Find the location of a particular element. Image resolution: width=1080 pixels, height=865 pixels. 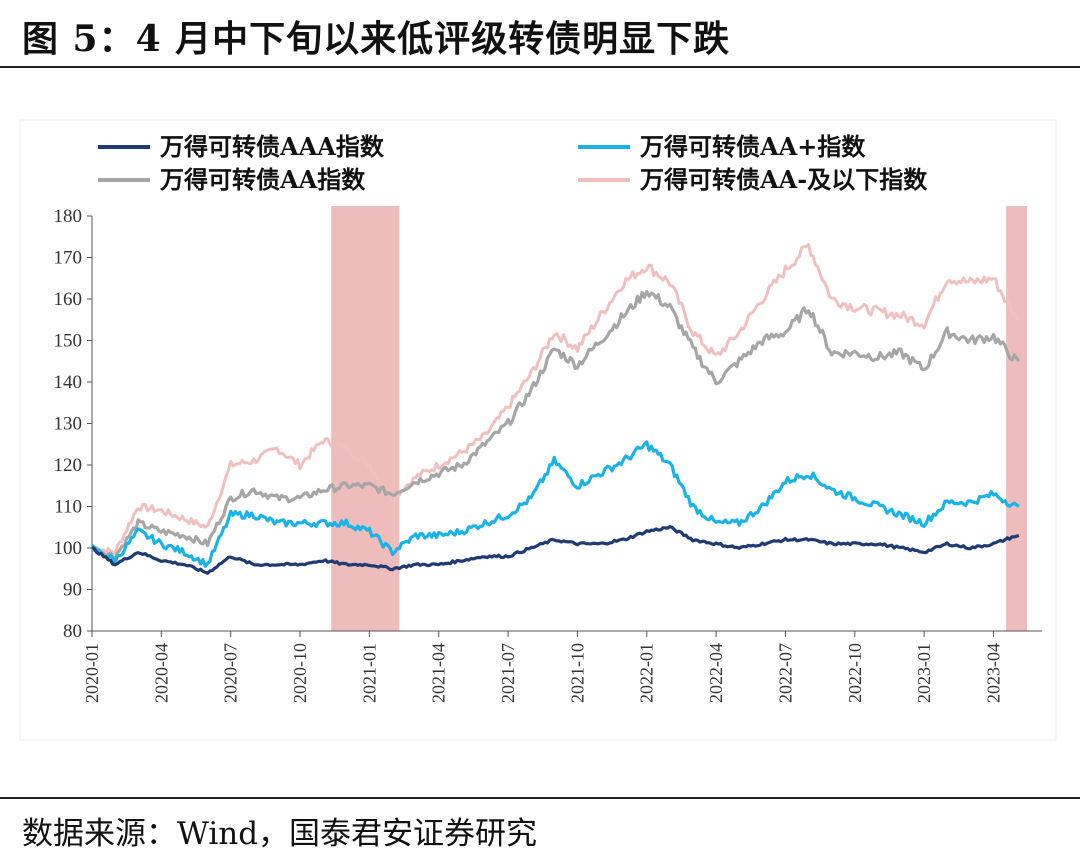

bottom-divider is located at coordinates (540, 798).